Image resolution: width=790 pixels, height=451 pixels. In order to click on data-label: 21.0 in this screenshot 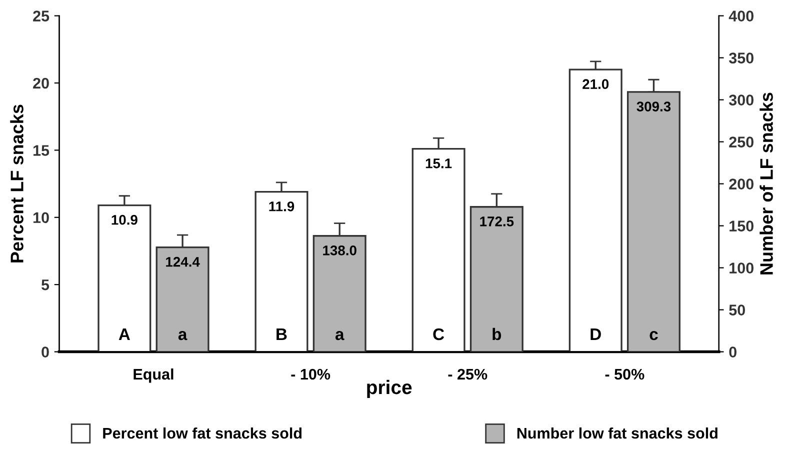, I will do `click(595, 84)`.